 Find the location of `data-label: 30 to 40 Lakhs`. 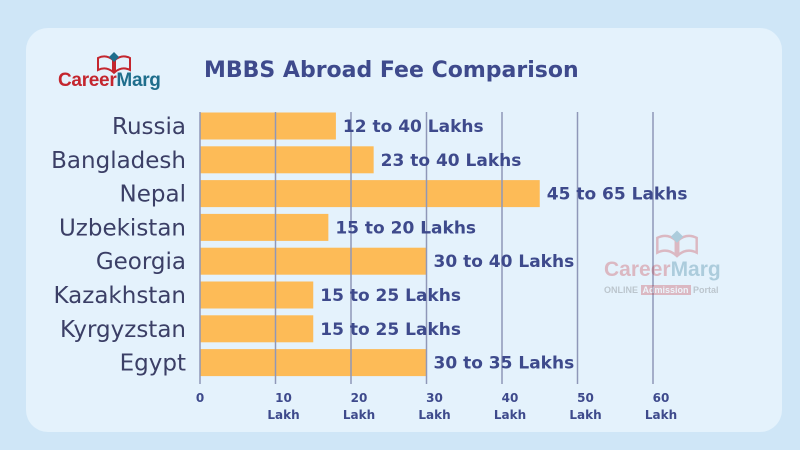

data-label: 30 to 40 Lakhs is located at coordinates (504, 262).